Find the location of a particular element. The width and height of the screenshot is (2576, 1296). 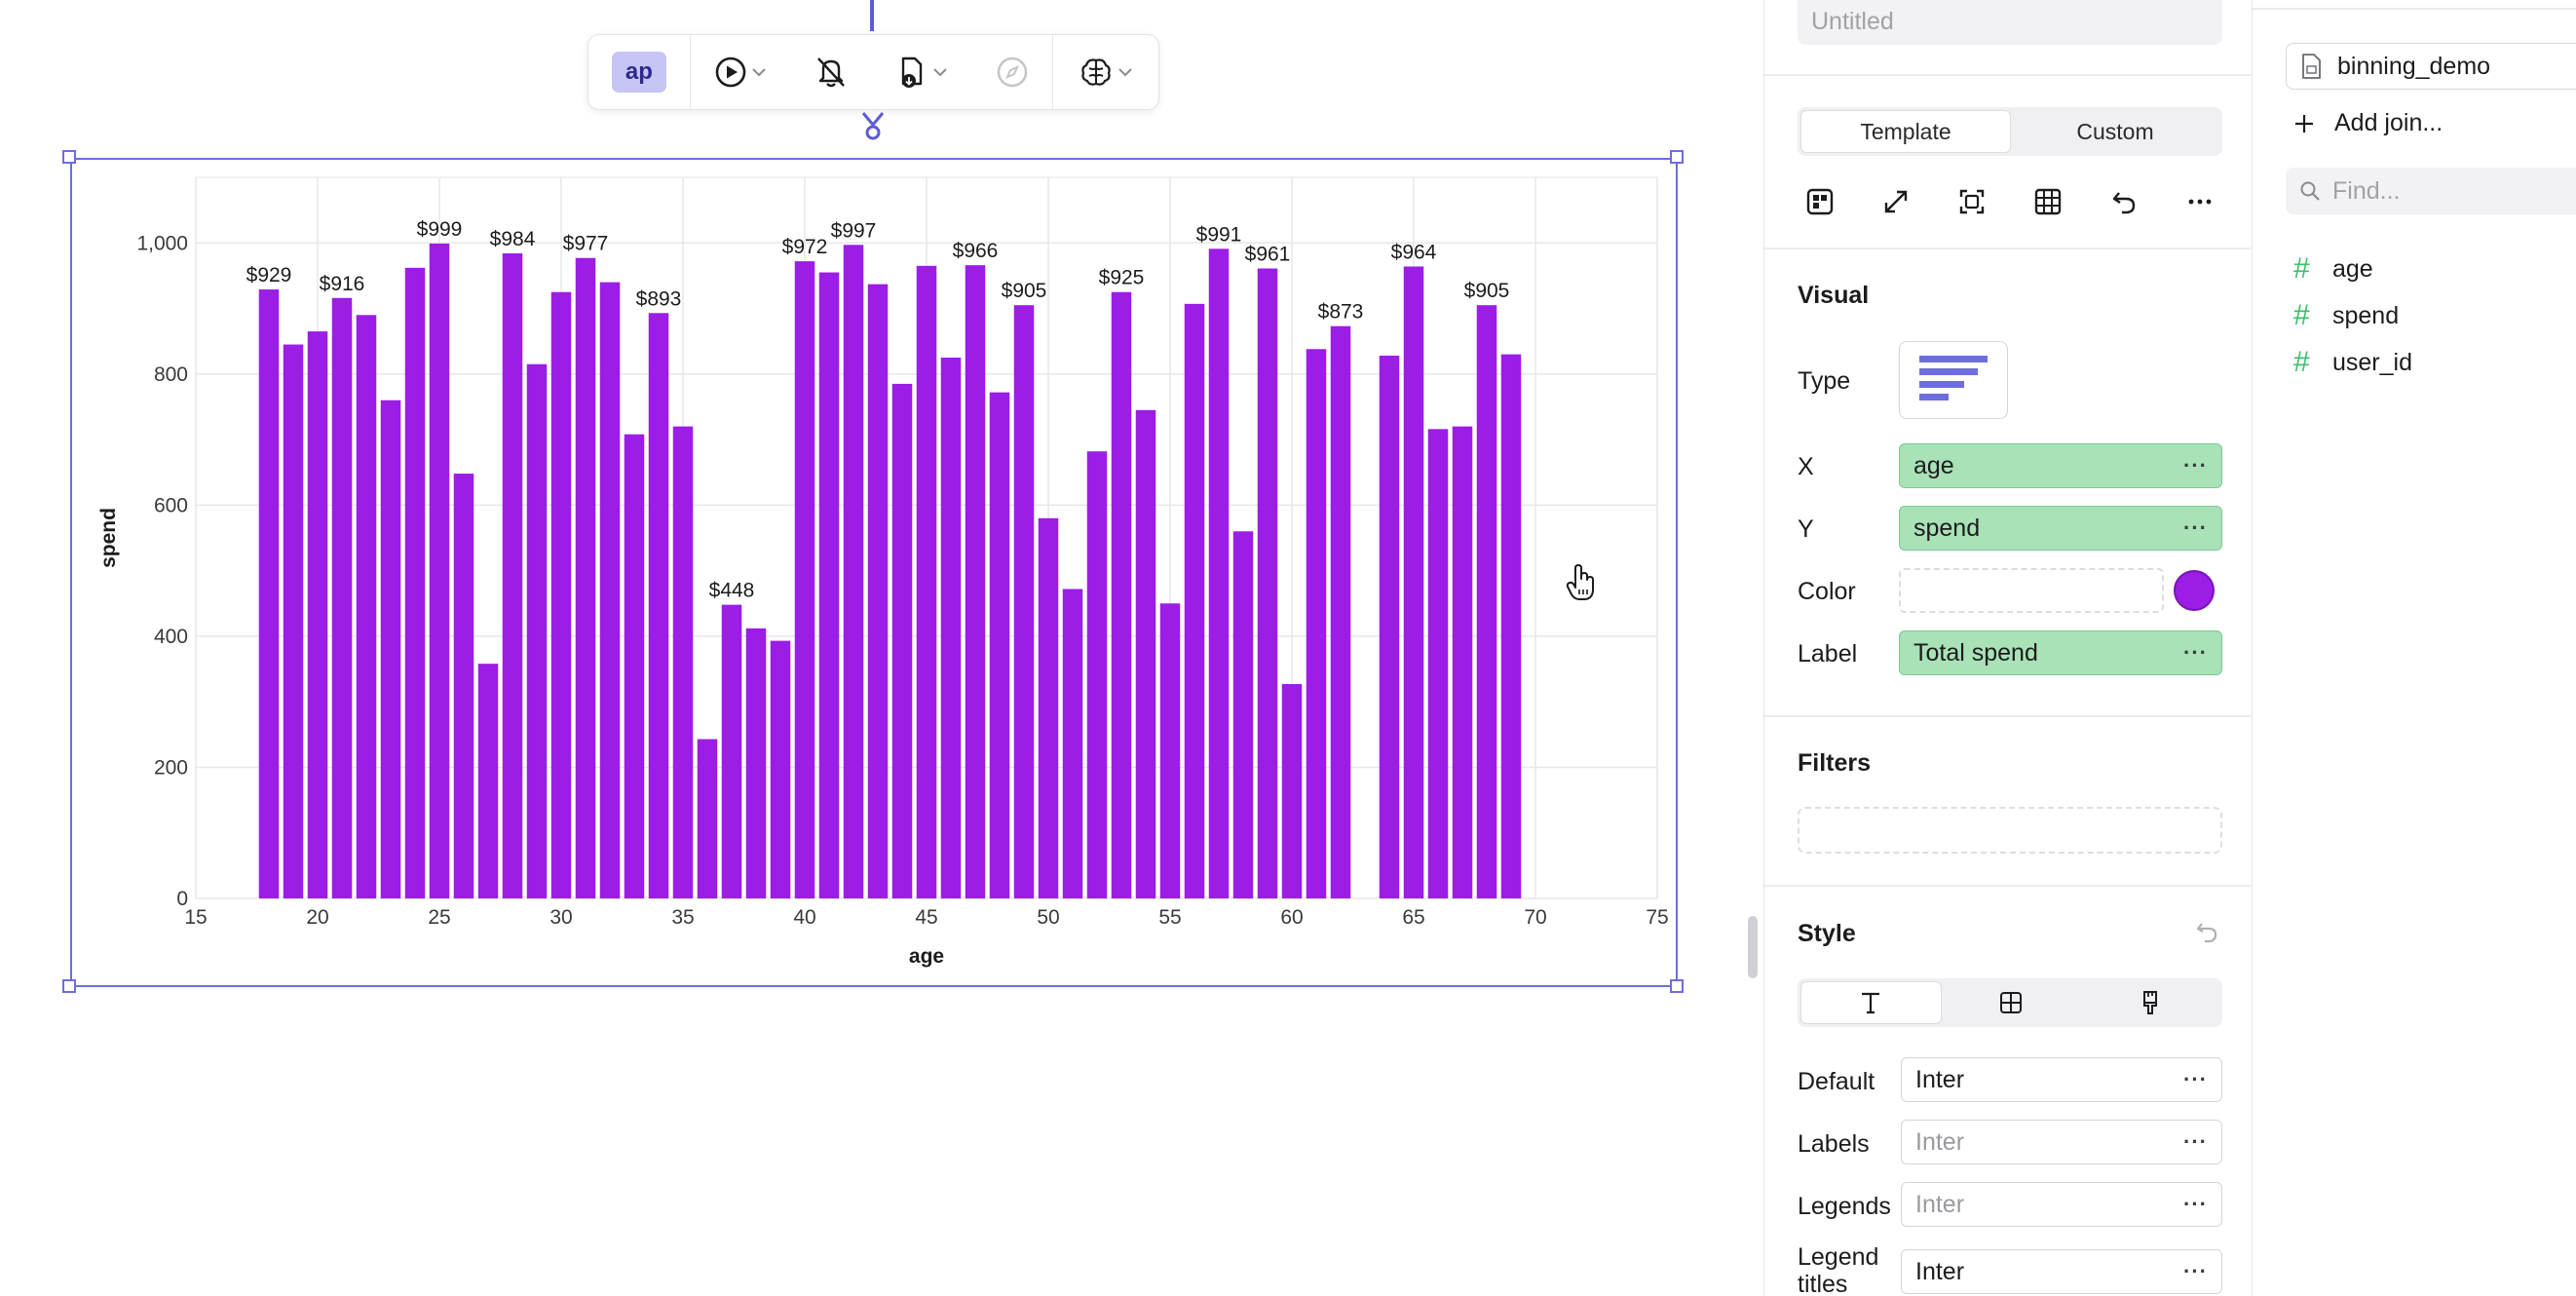

data-label: $873 is located at coordinates (1341, 312).